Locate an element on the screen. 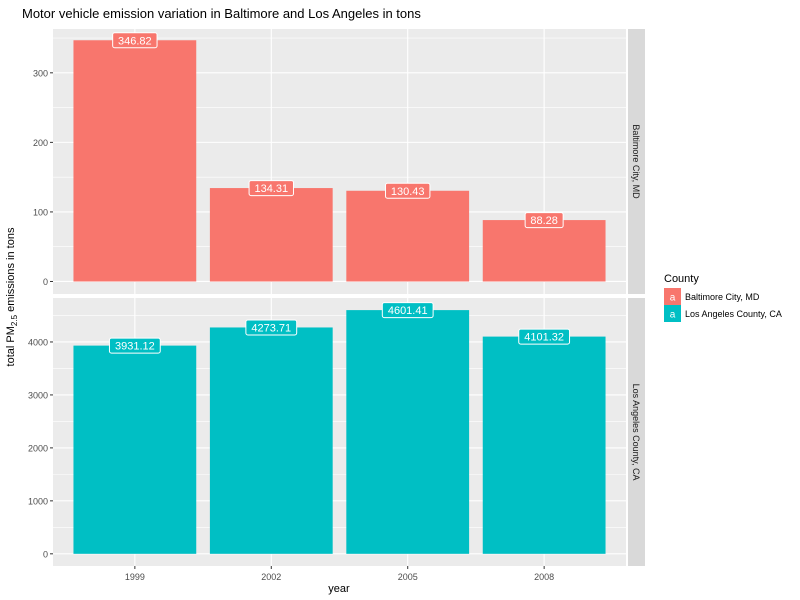  data-label: 4101.32 is located at coordinates (544, 338).